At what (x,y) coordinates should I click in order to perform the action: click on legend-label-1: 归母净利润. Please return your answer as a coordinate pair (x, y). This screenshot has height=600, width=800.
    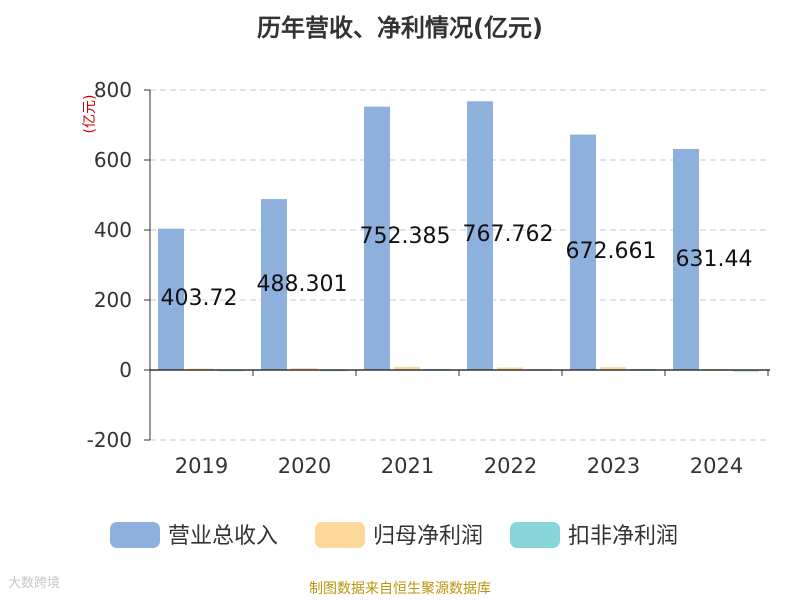
    Looking at the image, I should click on (428, 536).